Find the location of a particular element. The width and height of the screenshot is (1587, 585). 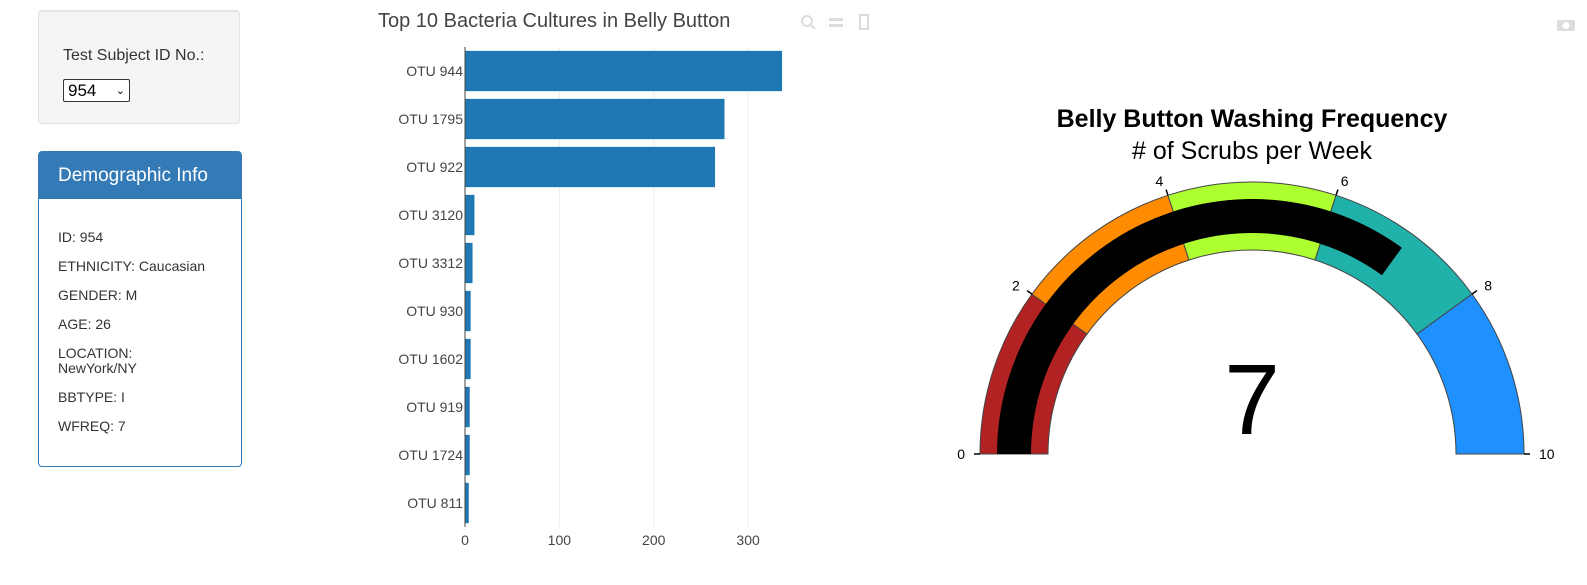

pan-icon is located at coordinates (836, 22).